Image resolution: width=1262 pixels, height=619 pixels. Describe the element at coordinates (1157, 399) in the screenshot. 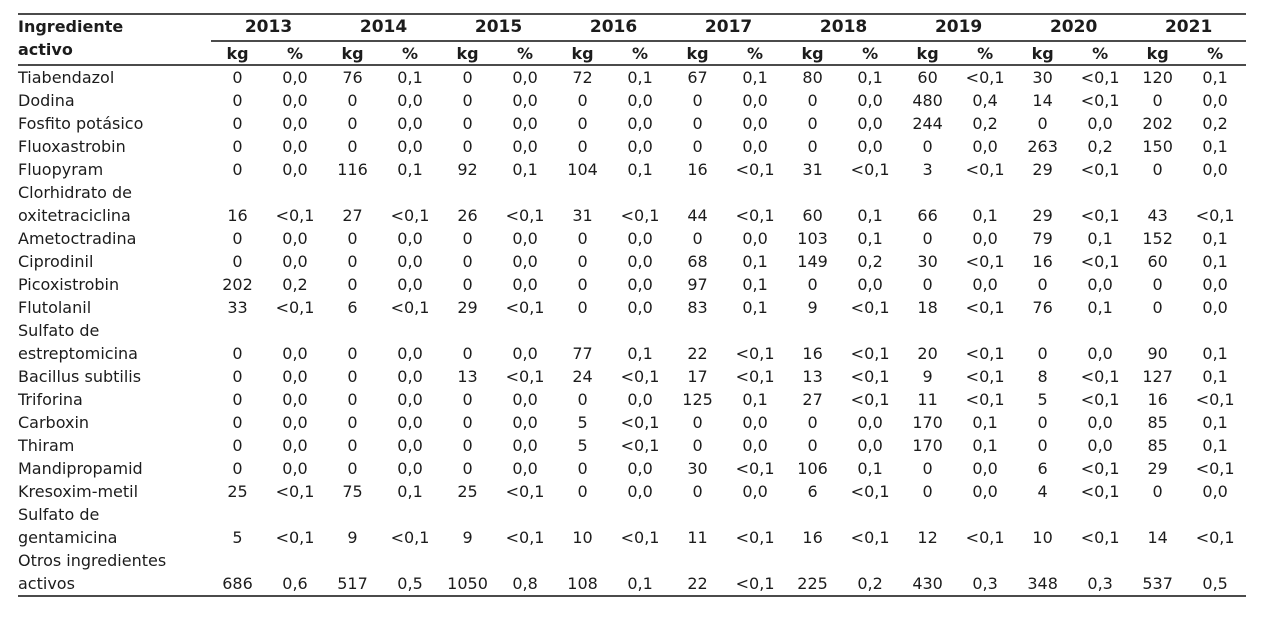

I see `cell-kg: 16` at that location.